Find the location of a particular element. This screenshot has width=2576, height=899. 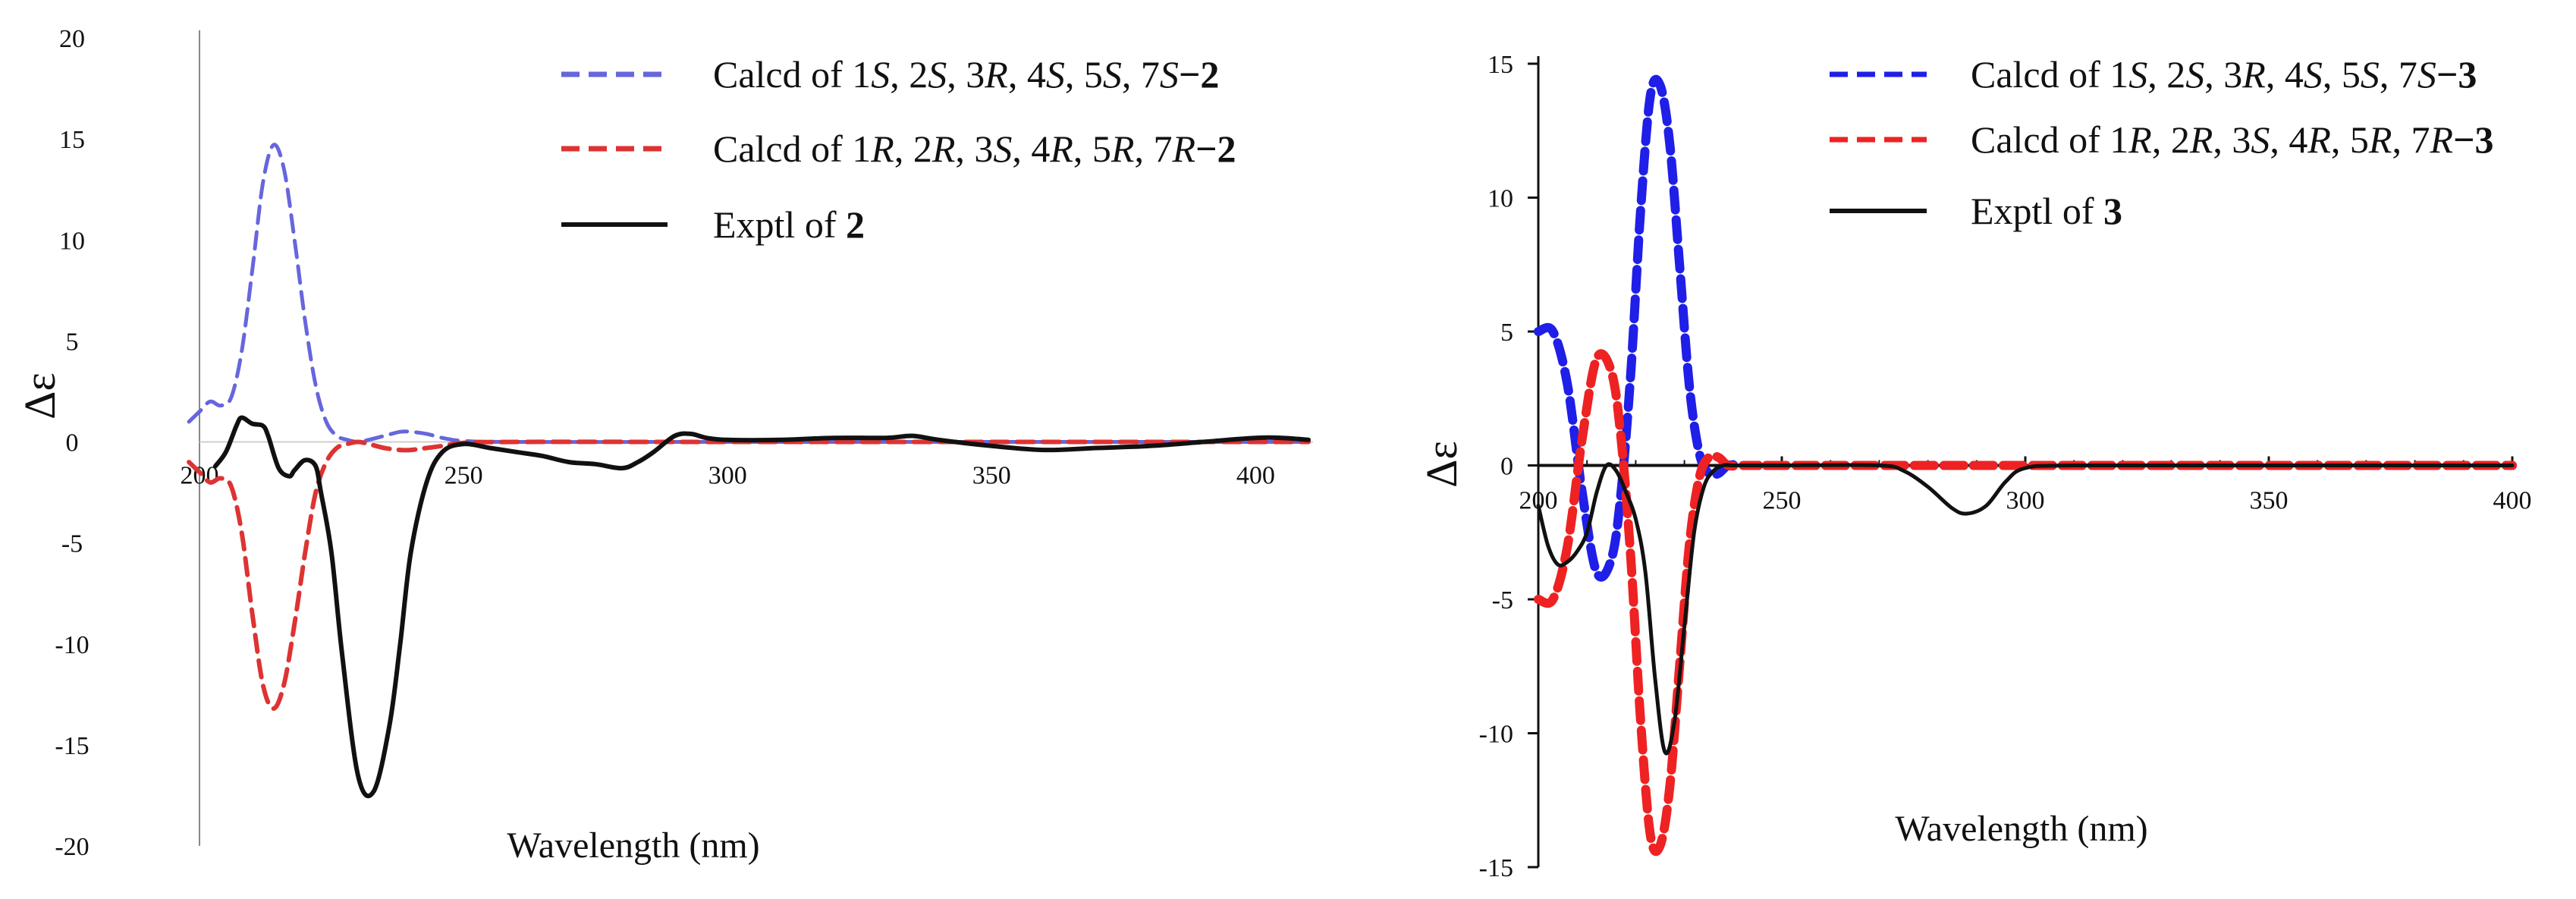

legend-label-3: Exptl of 3 is located at coordinates (2046, 211).